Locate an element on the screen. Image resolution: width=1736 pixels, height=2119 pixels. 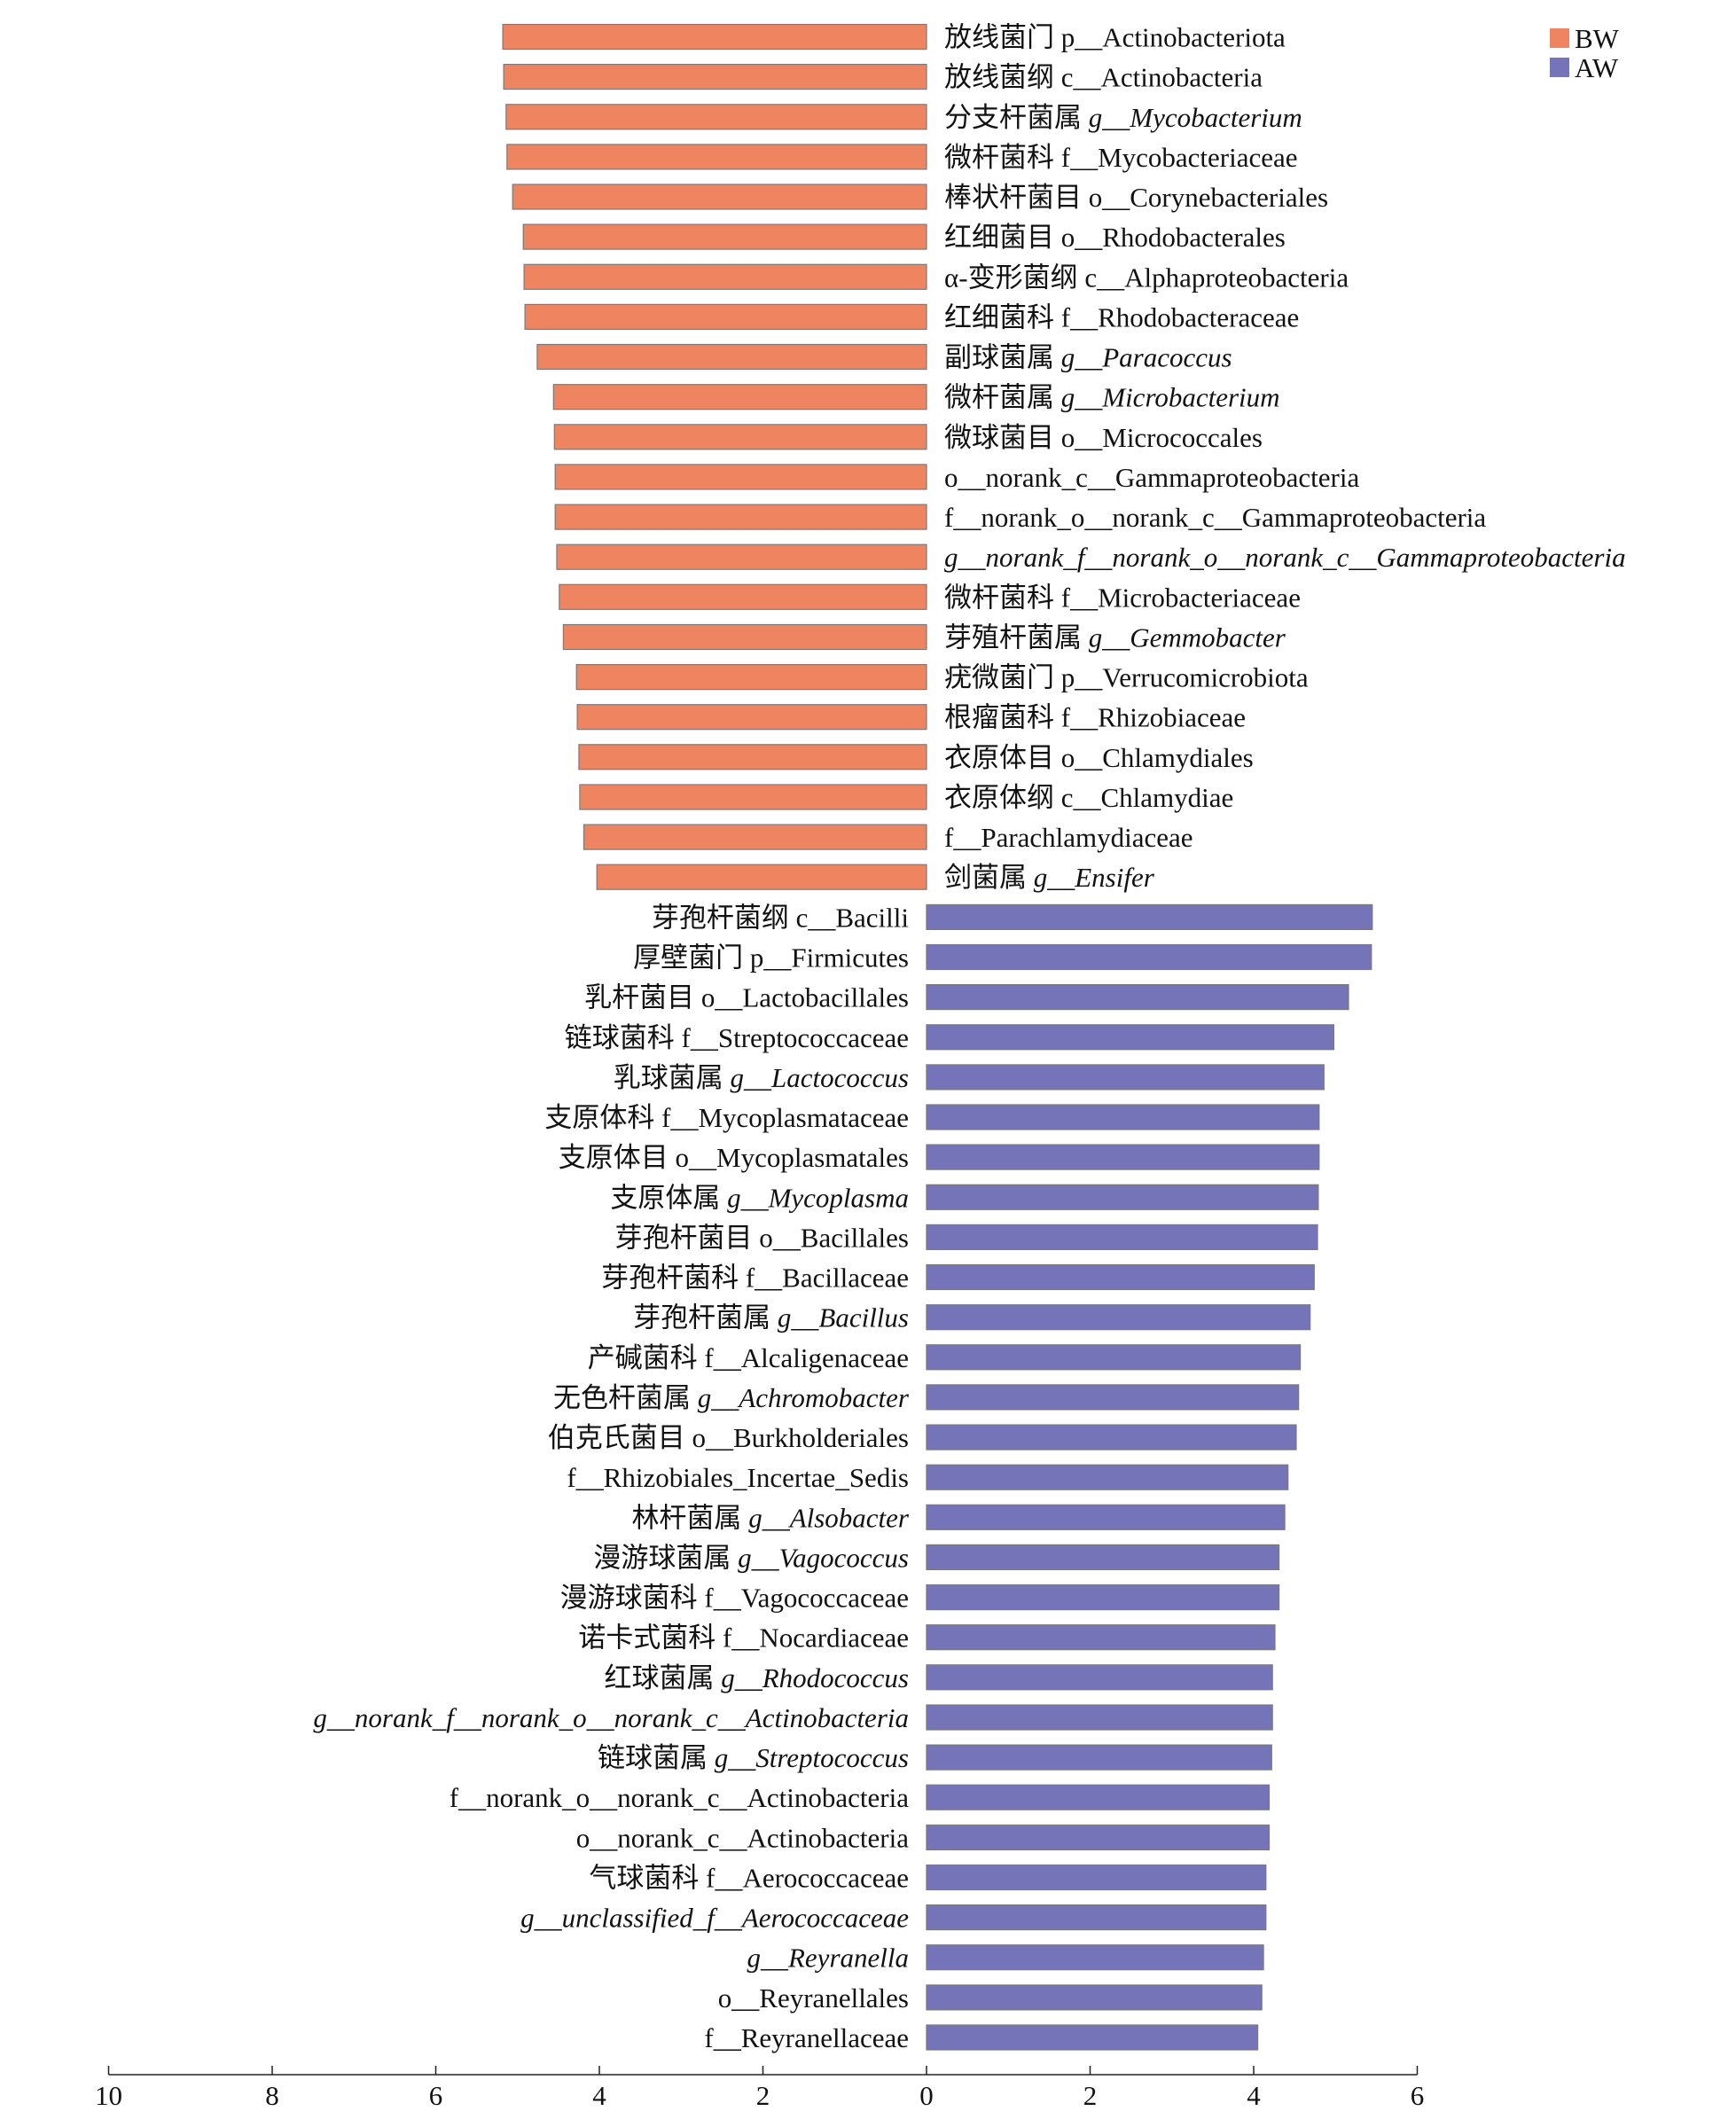
category-label-aw-15: 林杆菌属 g__Alsobacter is located at coordinates (770, 1517).